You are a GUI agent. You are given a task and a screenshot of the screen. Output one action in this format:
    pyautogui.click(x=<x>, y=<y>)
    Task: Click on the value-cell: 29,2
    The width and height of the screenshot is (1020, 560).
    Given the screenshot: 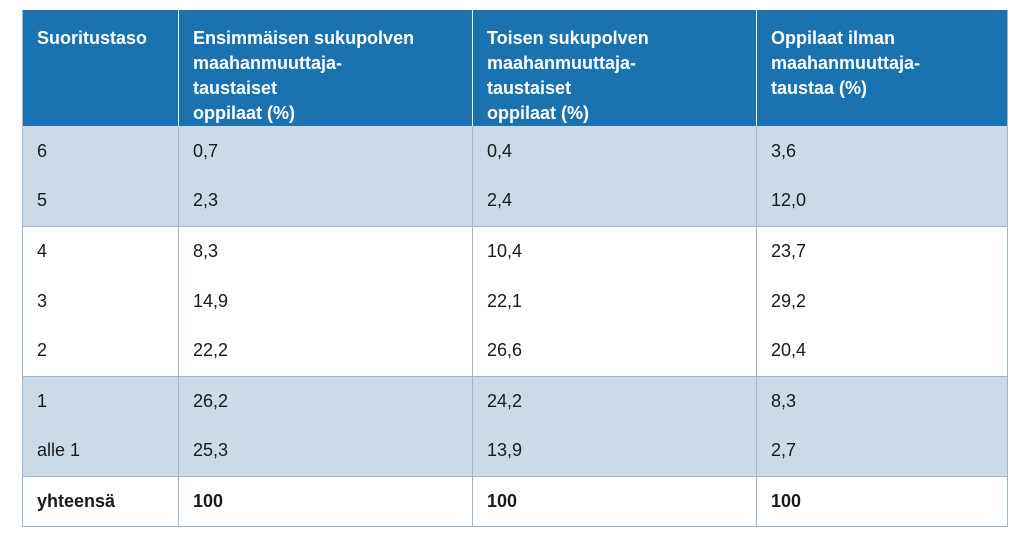 What is the action you would take?
    pyautogui.click(x=882, y=301)
    